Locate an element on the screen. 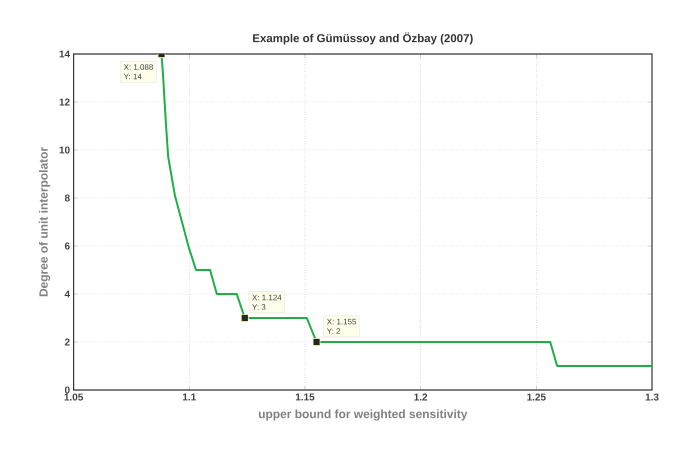 The width and height of the screenshot is (677, 460). y-tick-label: 6 is located at coordinates (67, 246).